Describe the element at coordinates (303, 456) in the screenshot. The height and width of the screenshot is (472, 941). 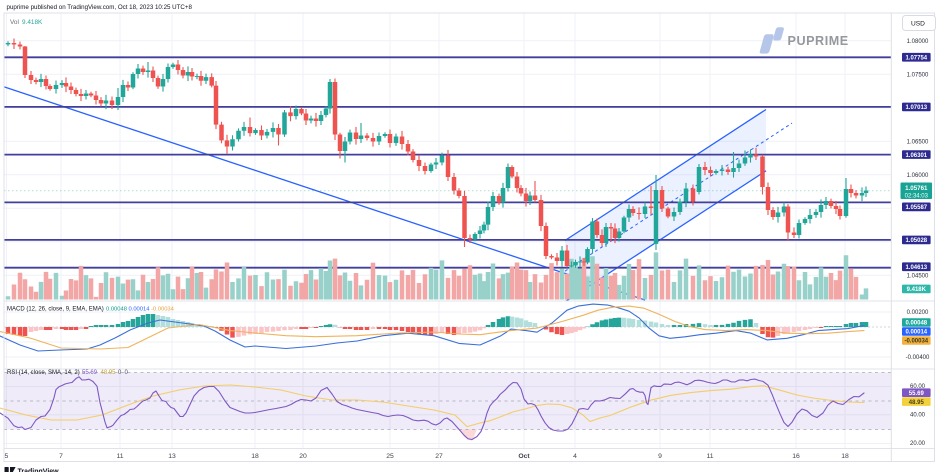
I see `svg-text: 20` at that location.